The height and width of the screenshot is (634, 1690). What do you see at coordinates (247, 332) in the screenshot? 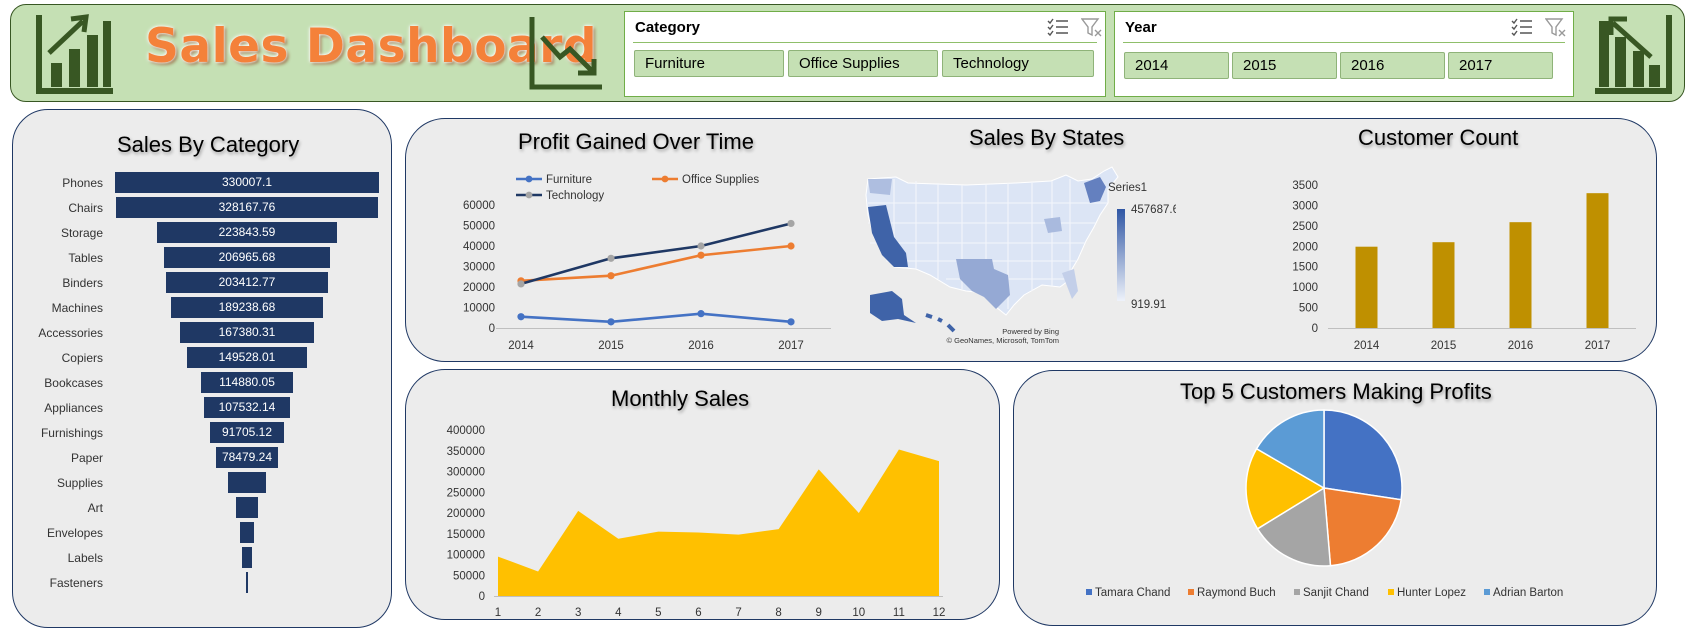
I see `funnel-bar: 167380.31` at bounding box center [247, 332].